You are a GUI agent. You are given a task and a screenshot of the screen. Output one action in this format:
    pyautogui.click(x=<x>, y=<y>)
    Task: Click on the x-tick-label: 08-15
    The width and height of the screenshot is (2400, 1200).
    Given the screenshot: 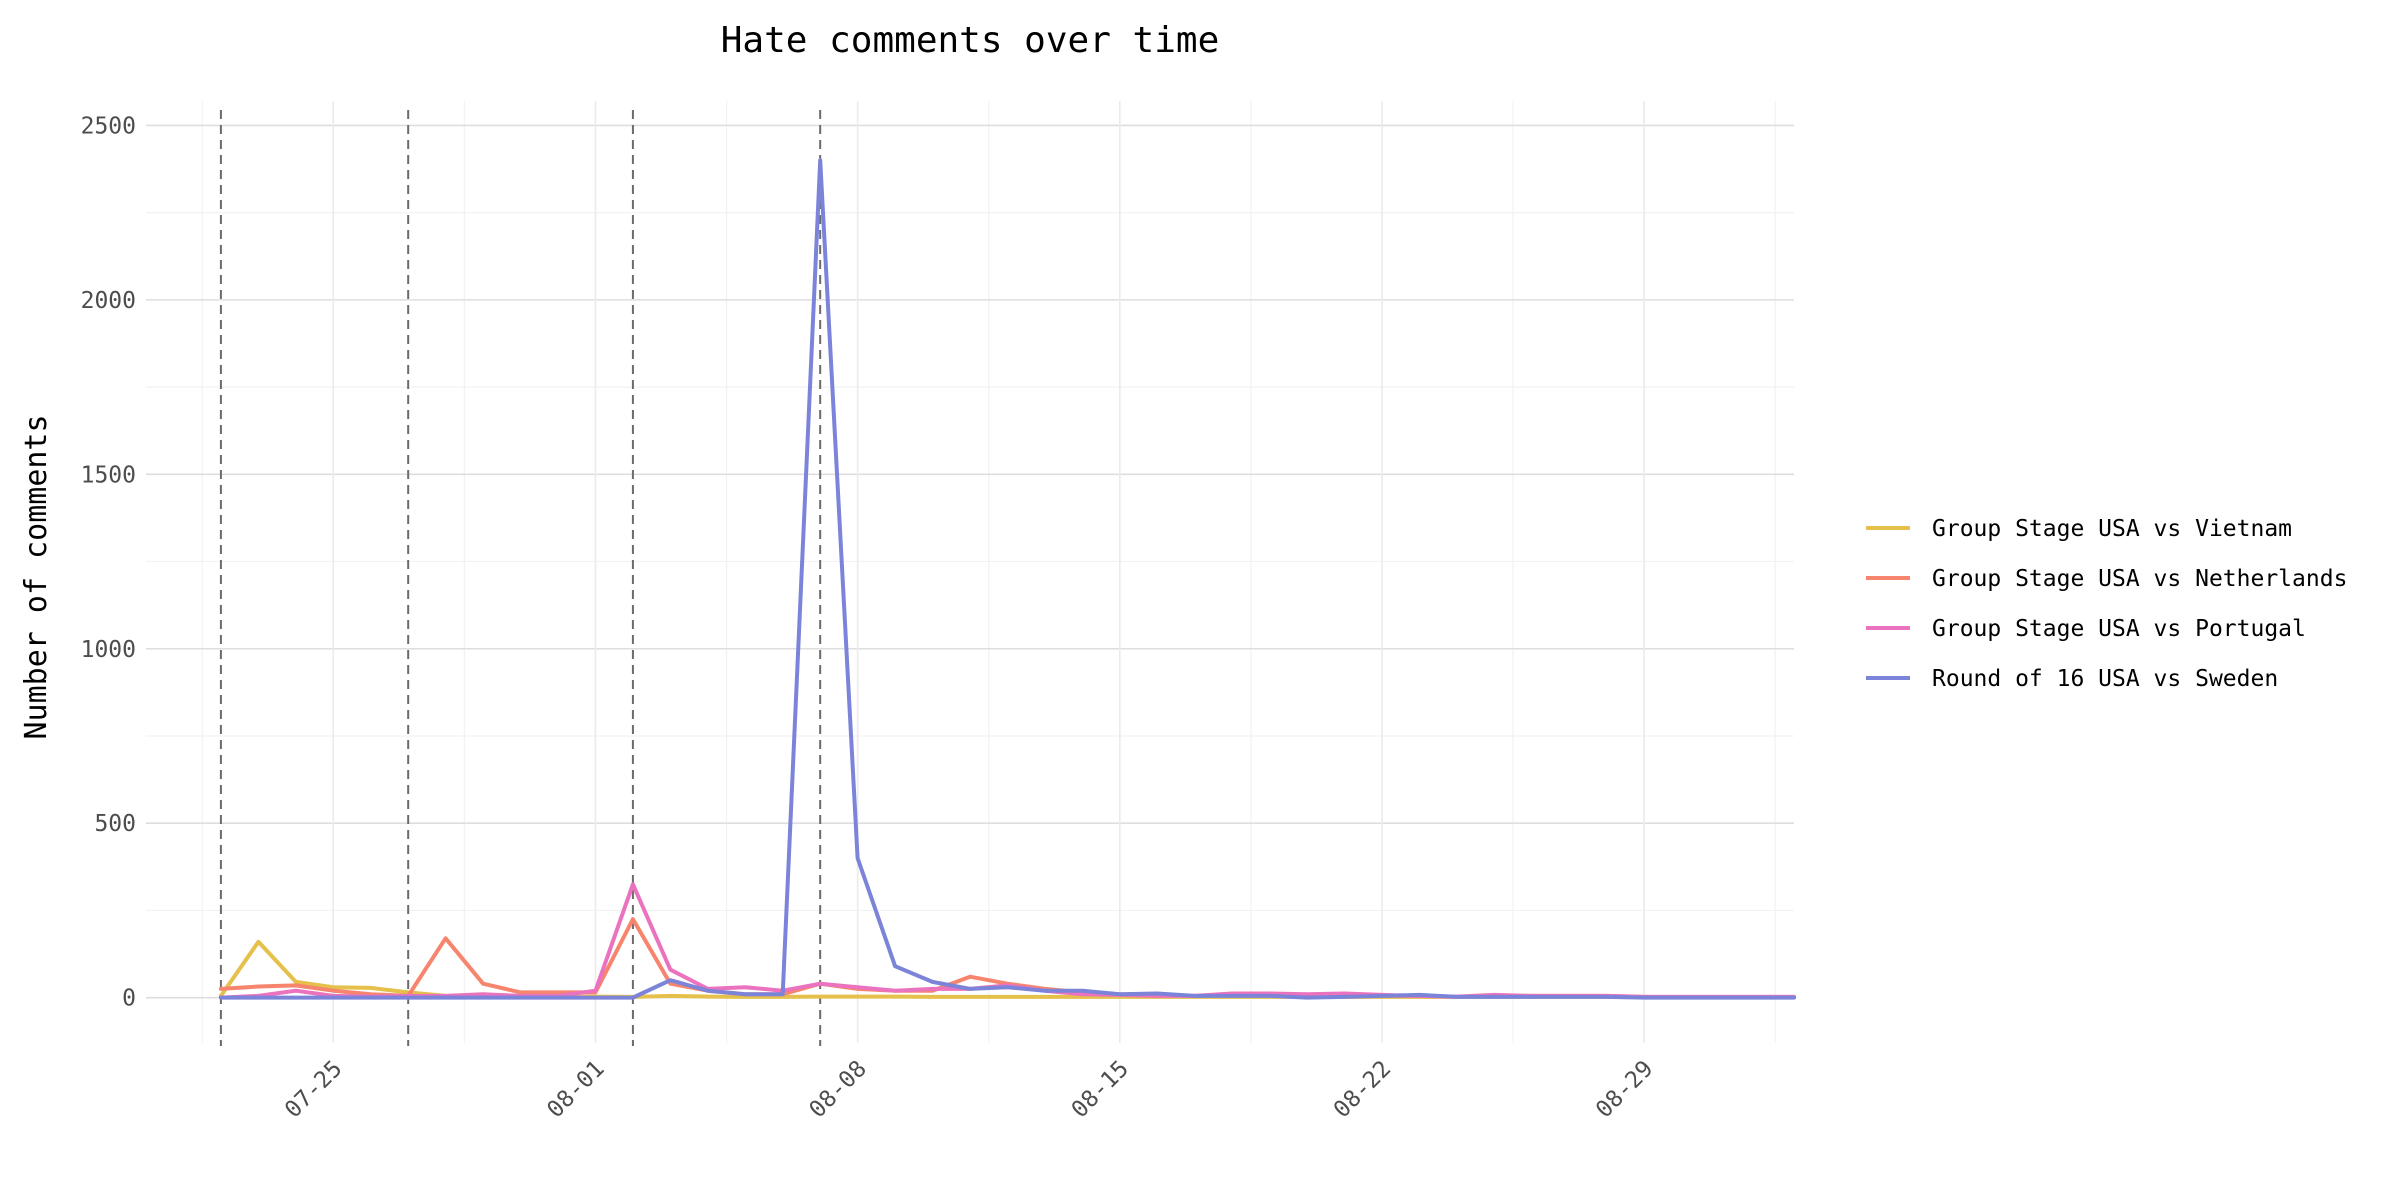 What is the action you would take?
    pyautogui.click(x=1100, y=1089)
    